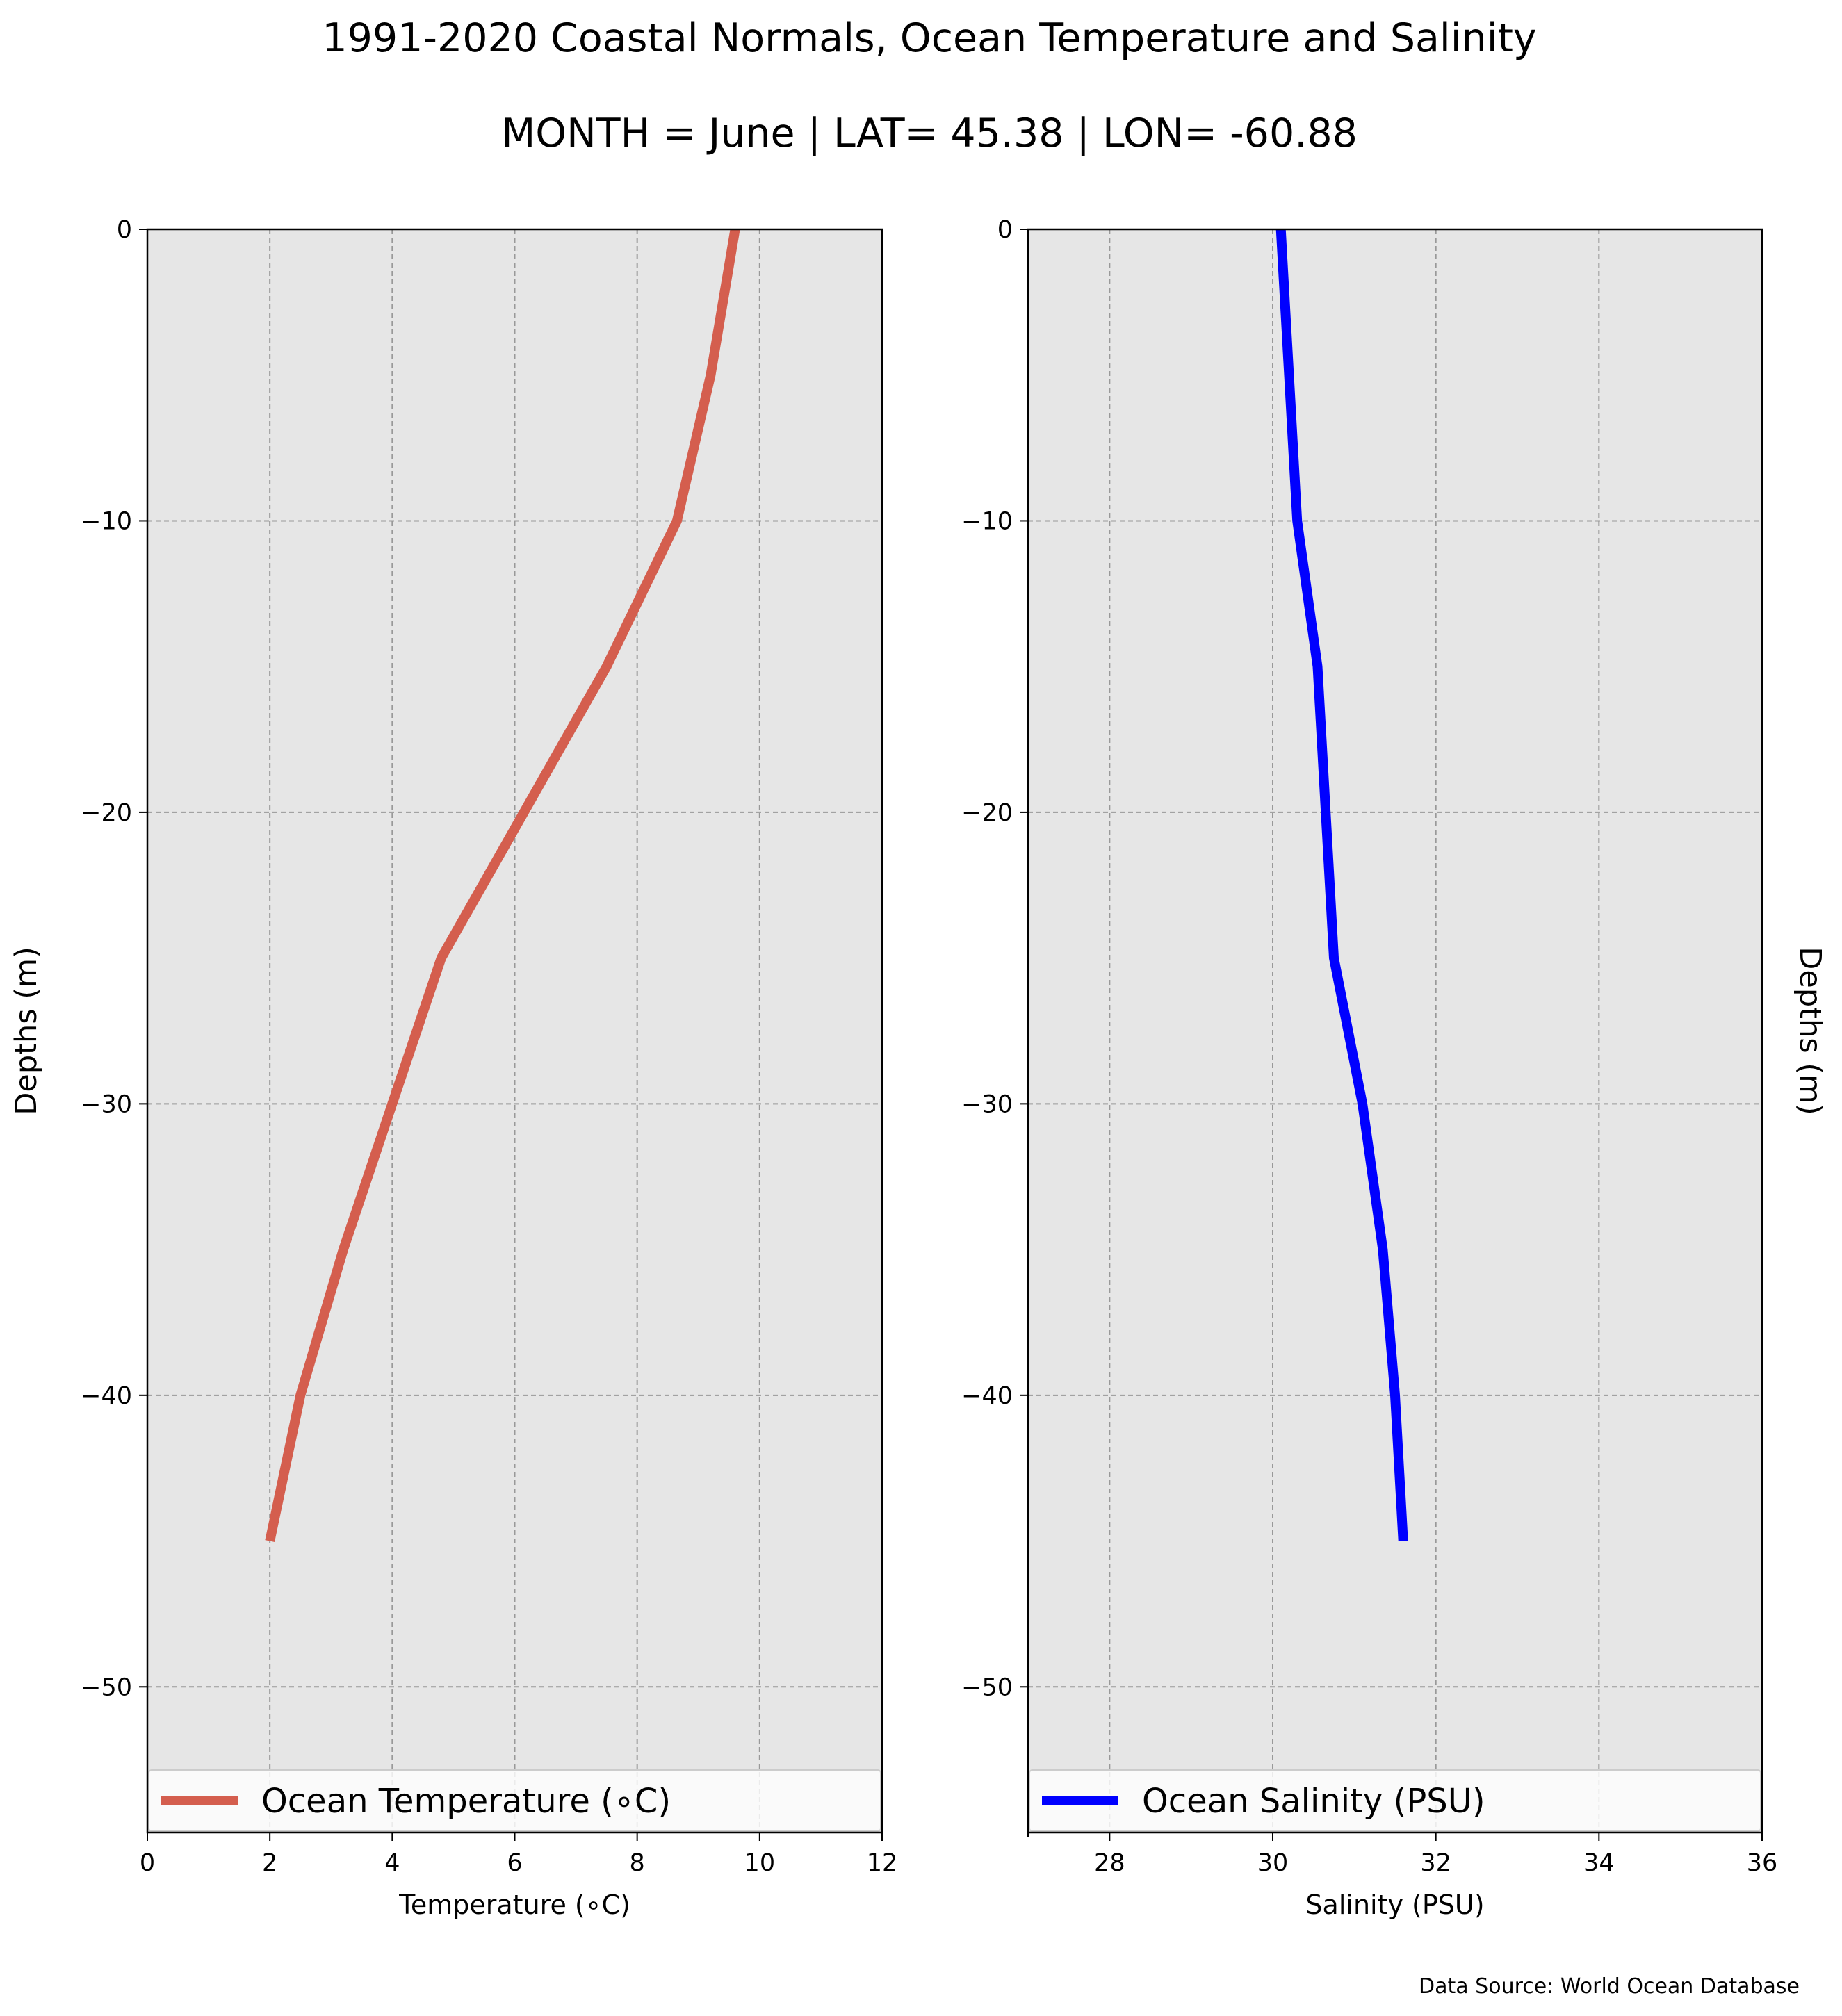 The width and height of the screenshot is (1842, 2016). I want to click on data-source-note: Data Source: World Ocean Database, so click(1609, 1987).